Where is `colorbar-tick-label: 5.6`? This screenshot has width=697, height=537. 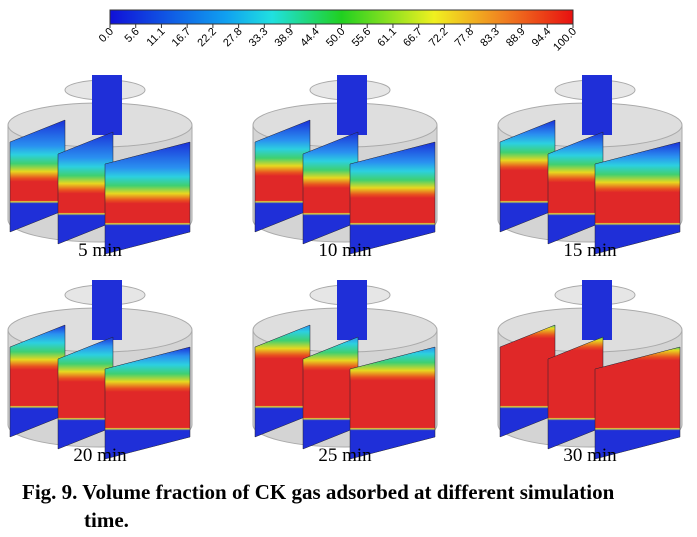 colorbar-tick-label: 5.6 is located at coordinates (132, 35).